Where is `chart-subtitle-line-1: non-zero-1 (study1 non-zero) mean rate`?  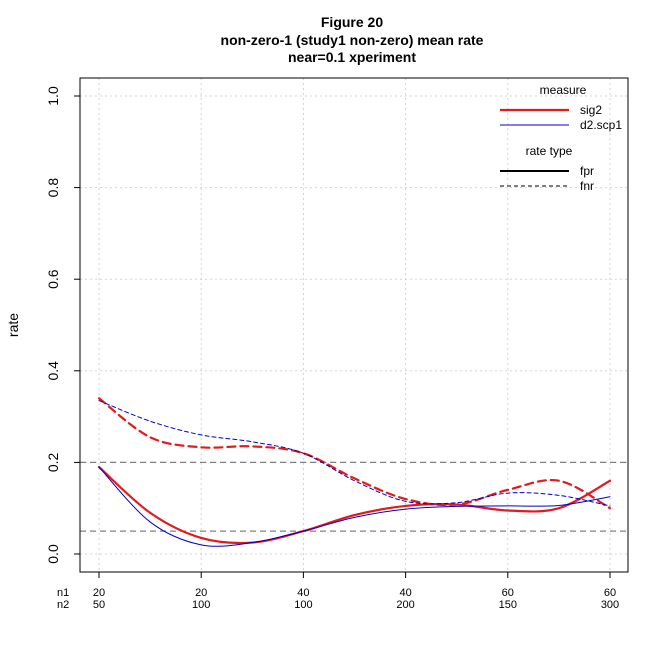 chart-subtitle-line-1: non-zero-1 (study1 non-zero) mean rate is located at coordinates (352, 40).